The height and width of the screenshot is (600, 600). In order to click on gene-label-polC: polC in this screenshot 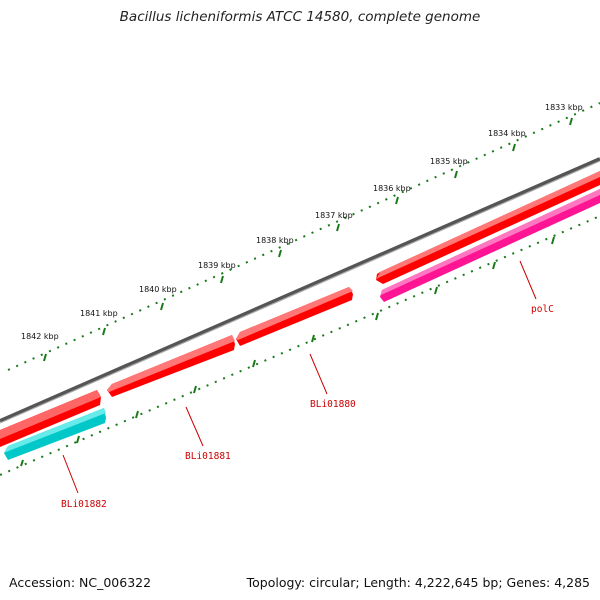, I will do `click(542, 309)`.